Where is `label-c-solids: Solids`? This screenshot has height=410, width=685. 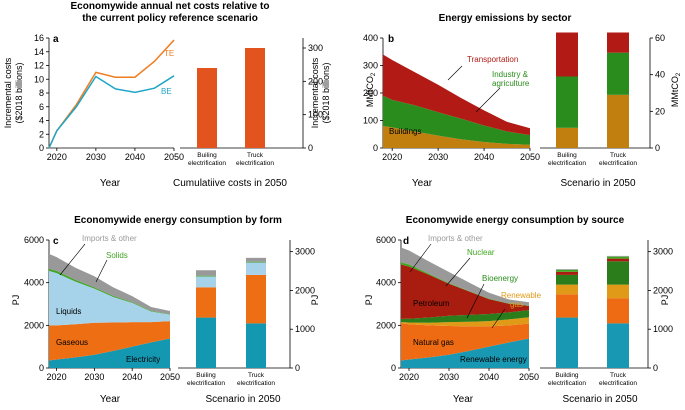
label-c-solids: Solids is located at coordinates (117, 255).